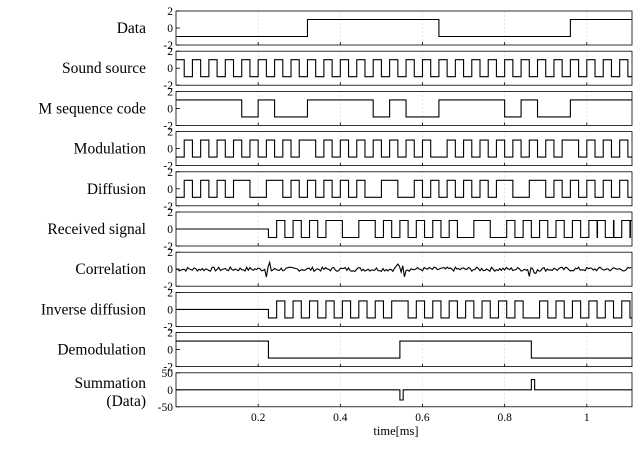  I want to click on inverse-diffusion-series-line, so click(404, 309).